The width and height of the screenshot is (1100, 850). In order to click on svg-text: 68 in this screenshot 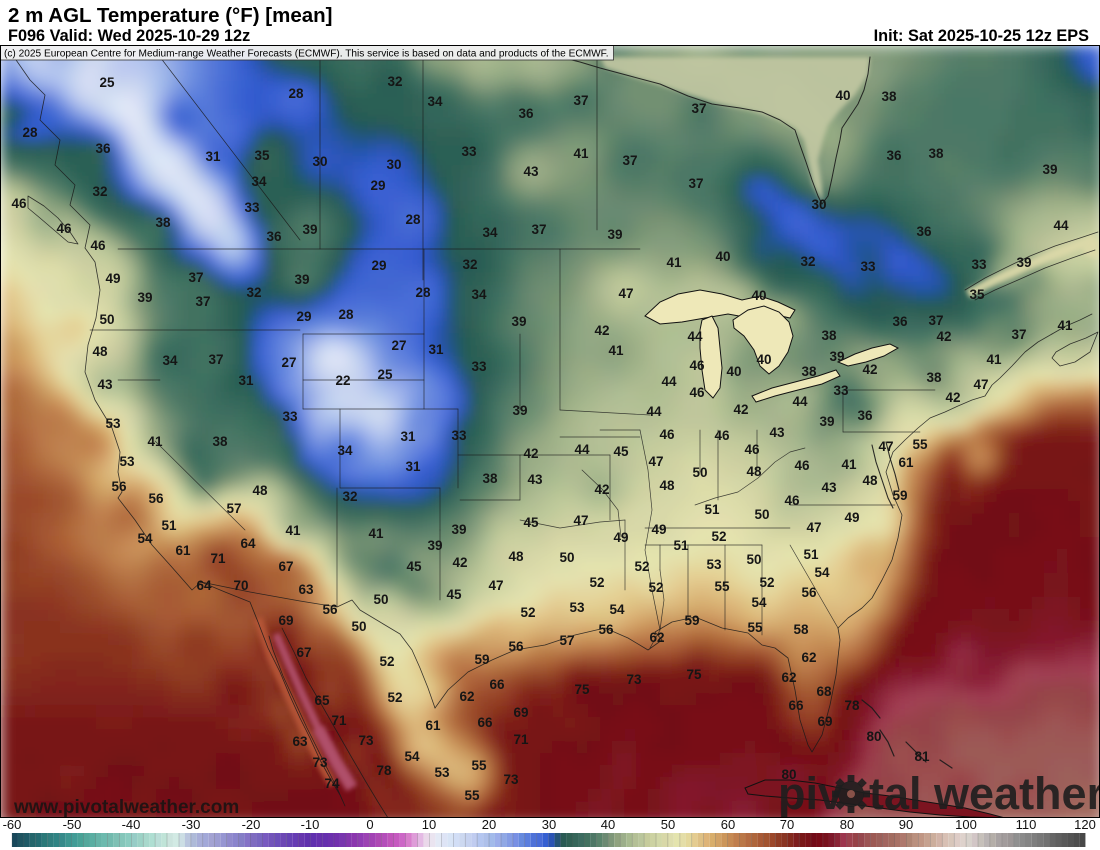, I will do `click(824, 691)`.